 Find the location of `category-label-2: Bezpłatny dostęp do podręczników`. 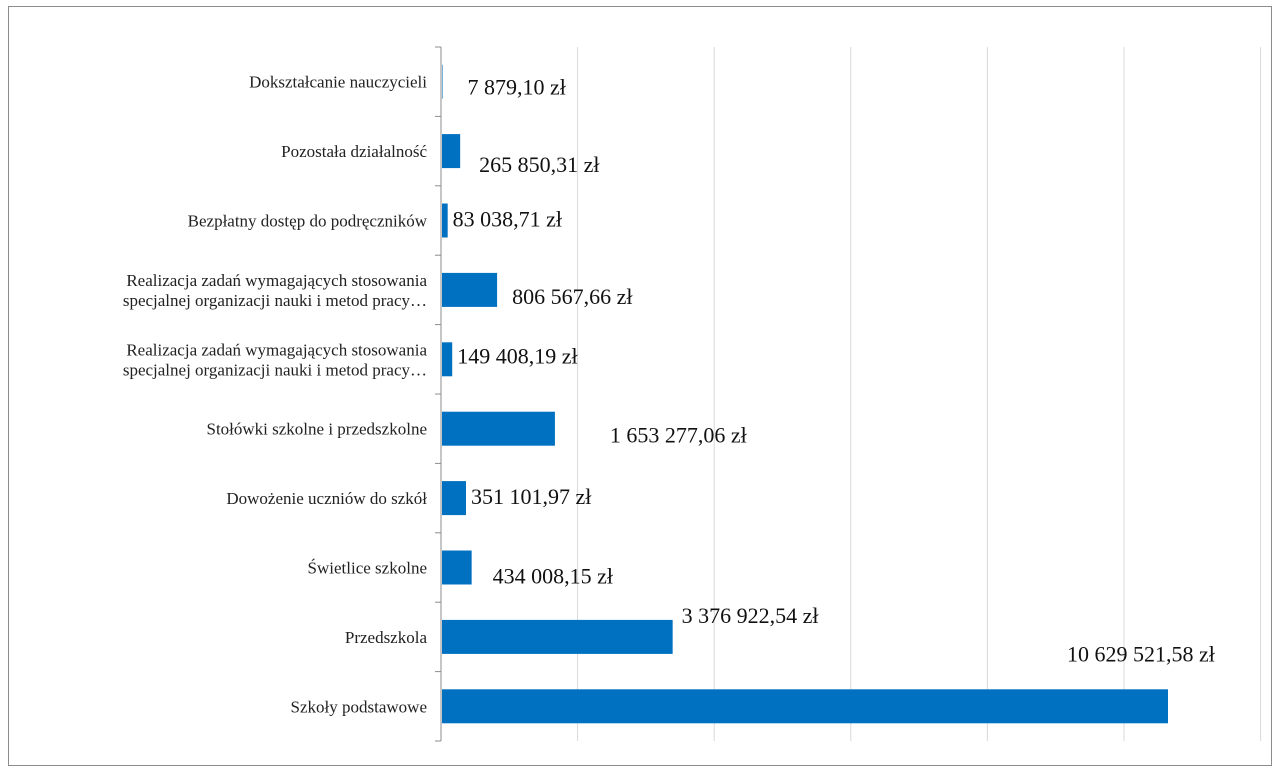

category-label-2: Bezpłatny dostęp do podręczników is located at coordinates (308, 221).